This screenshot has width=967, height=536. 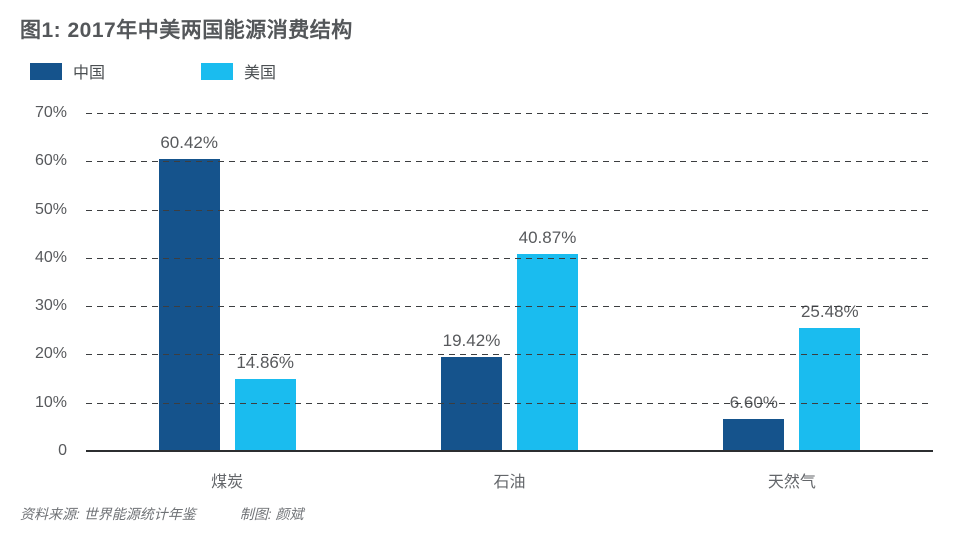 What do you see at coordinates (186, 30) in the screenshot?
I see `chart-title: 图1: 2017年中美两国能源消费结构` at bounding box center [186, 30].